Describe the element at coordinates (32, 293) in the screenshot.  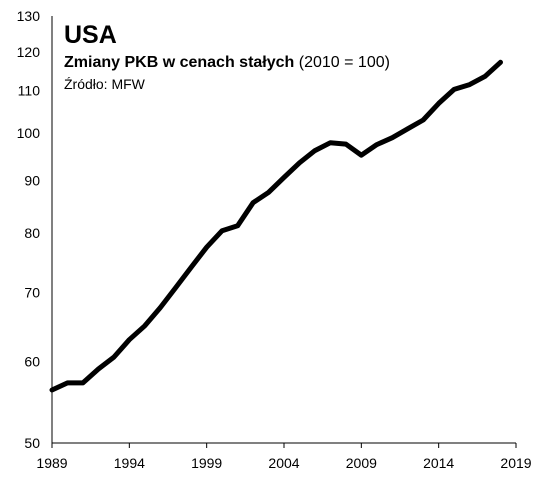
I see `y-tick-label: 70` at that location.